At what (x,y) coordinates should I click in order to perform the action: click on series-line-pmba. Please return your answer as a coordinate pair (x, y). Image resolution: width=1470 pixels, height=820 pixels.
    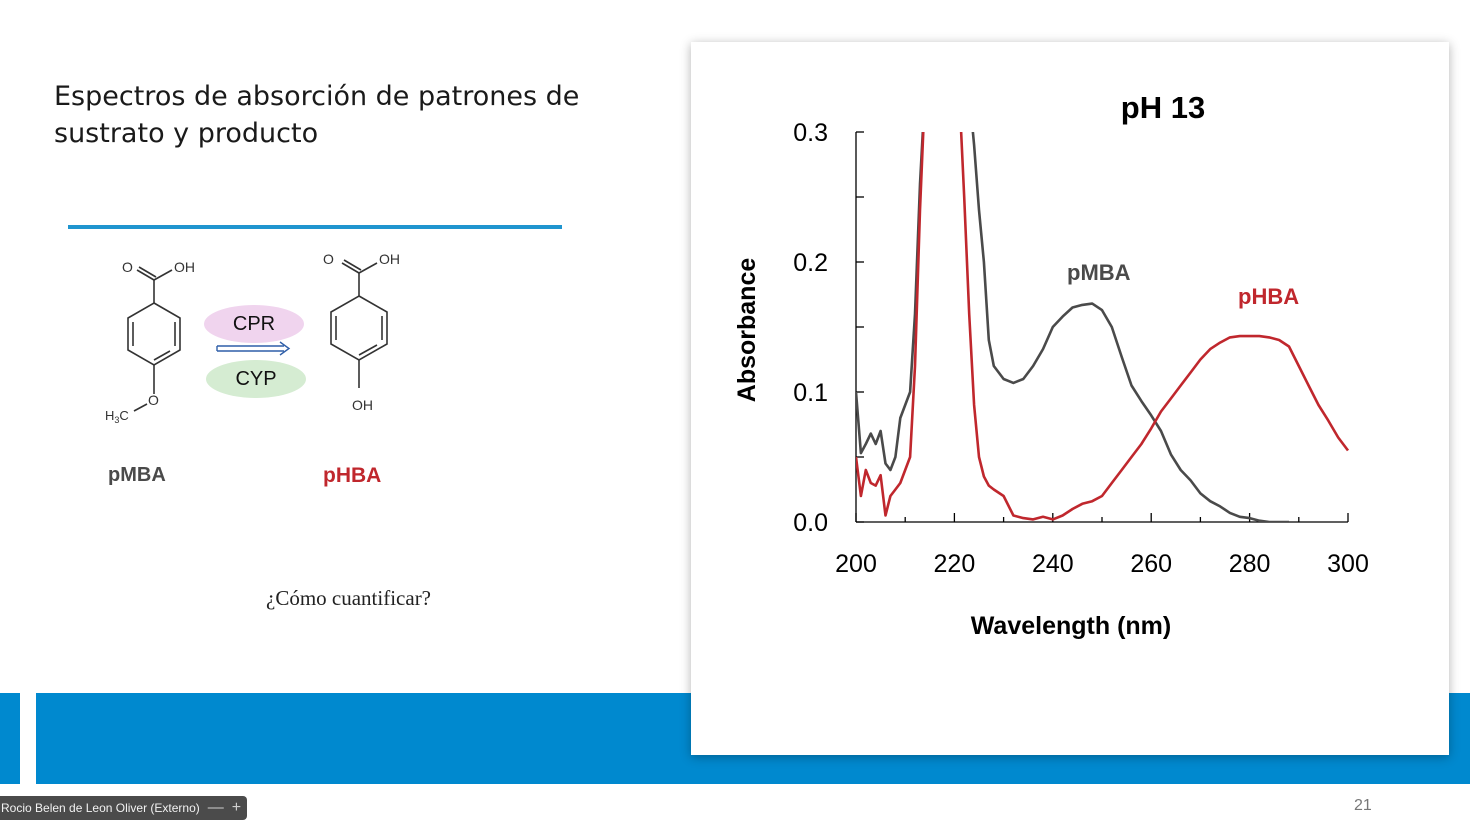
    Looking at the image, I should click on (1072, 327).